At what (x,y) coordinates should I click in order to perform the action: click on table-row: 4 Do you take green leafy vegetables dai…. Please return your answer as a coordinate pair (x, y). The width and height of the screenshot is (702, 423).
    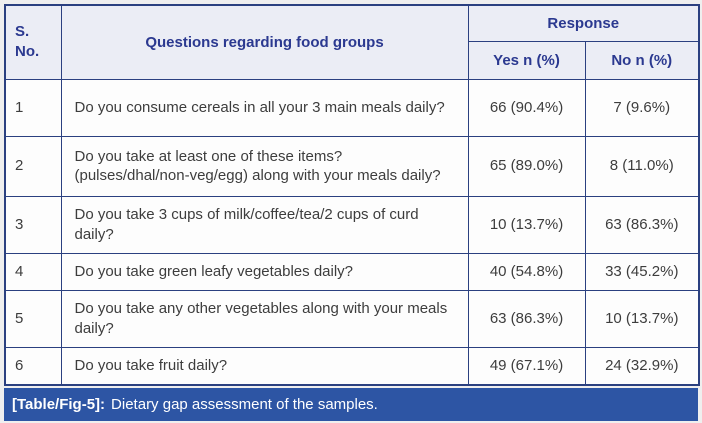
    Looking at the image, I should click on (352, 271).